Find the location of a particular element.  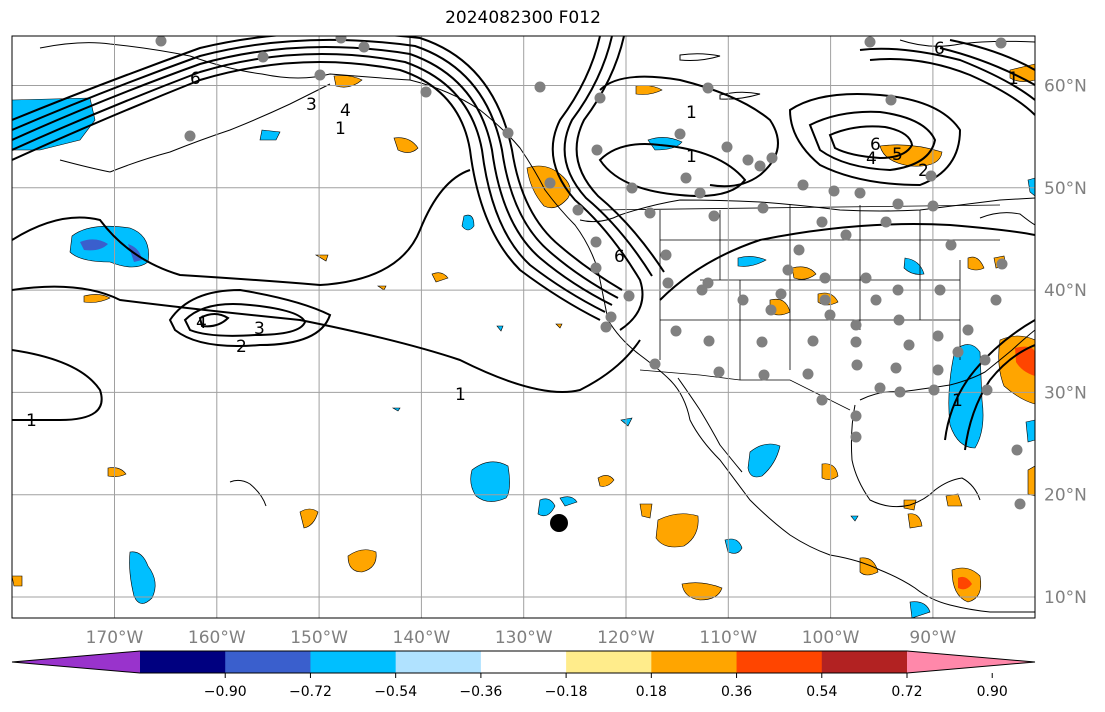

lon-tick-label-5: 120°W is located at coordinates (626, 638).